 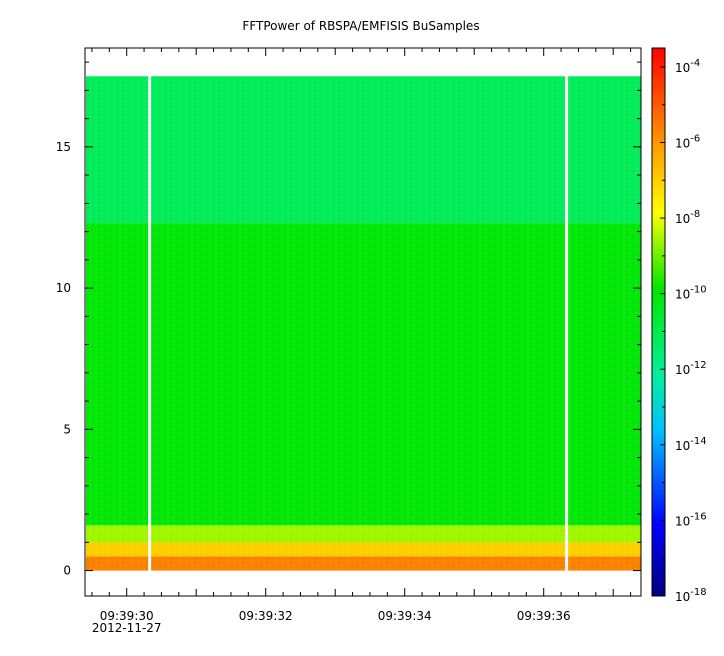 What do you see at coordinates (658, 322) in the screenshot?
I see `colorbar` at bounding box center [658, 322].